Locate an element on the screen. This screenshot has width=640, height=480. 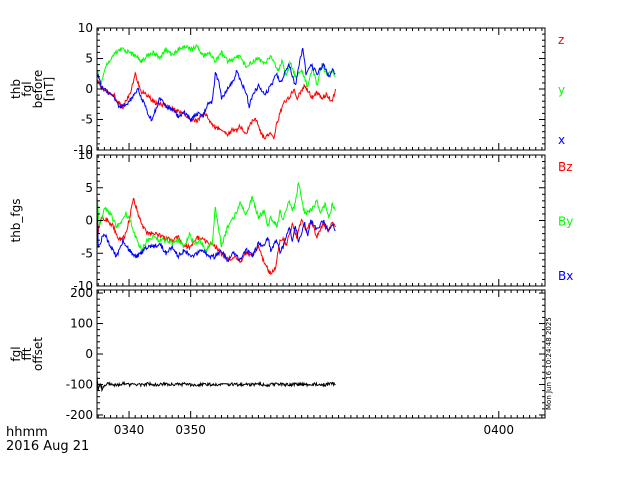
date-label: 2016 Aug 21 is located at coordinates (47, 446).